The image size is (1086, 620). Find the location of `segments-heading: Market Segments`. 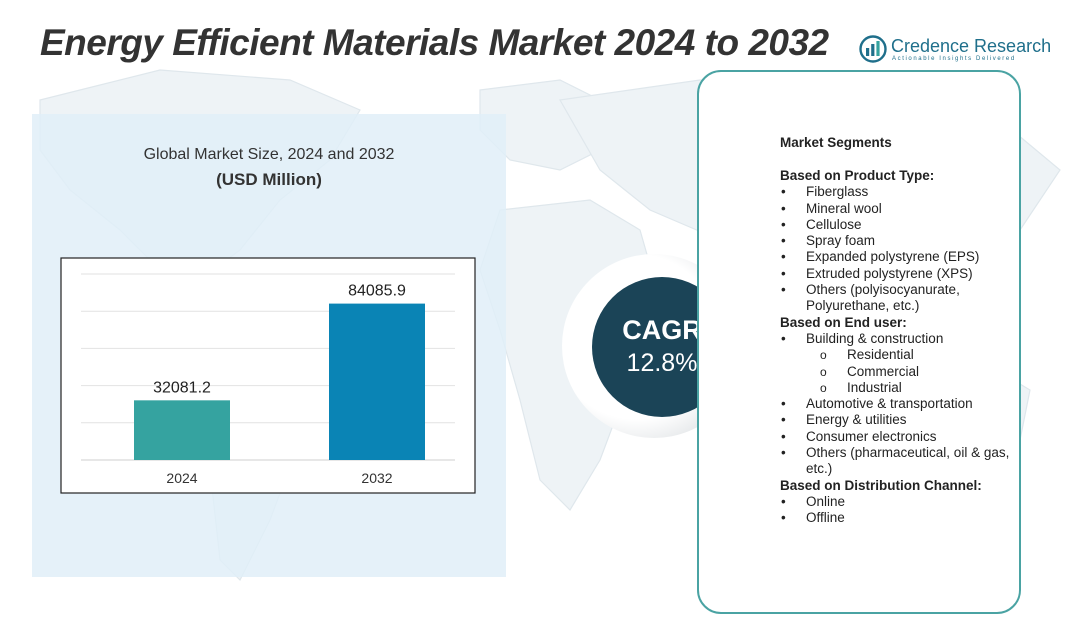

segments-heading: Market Segments is located at coordinates (836, 142).